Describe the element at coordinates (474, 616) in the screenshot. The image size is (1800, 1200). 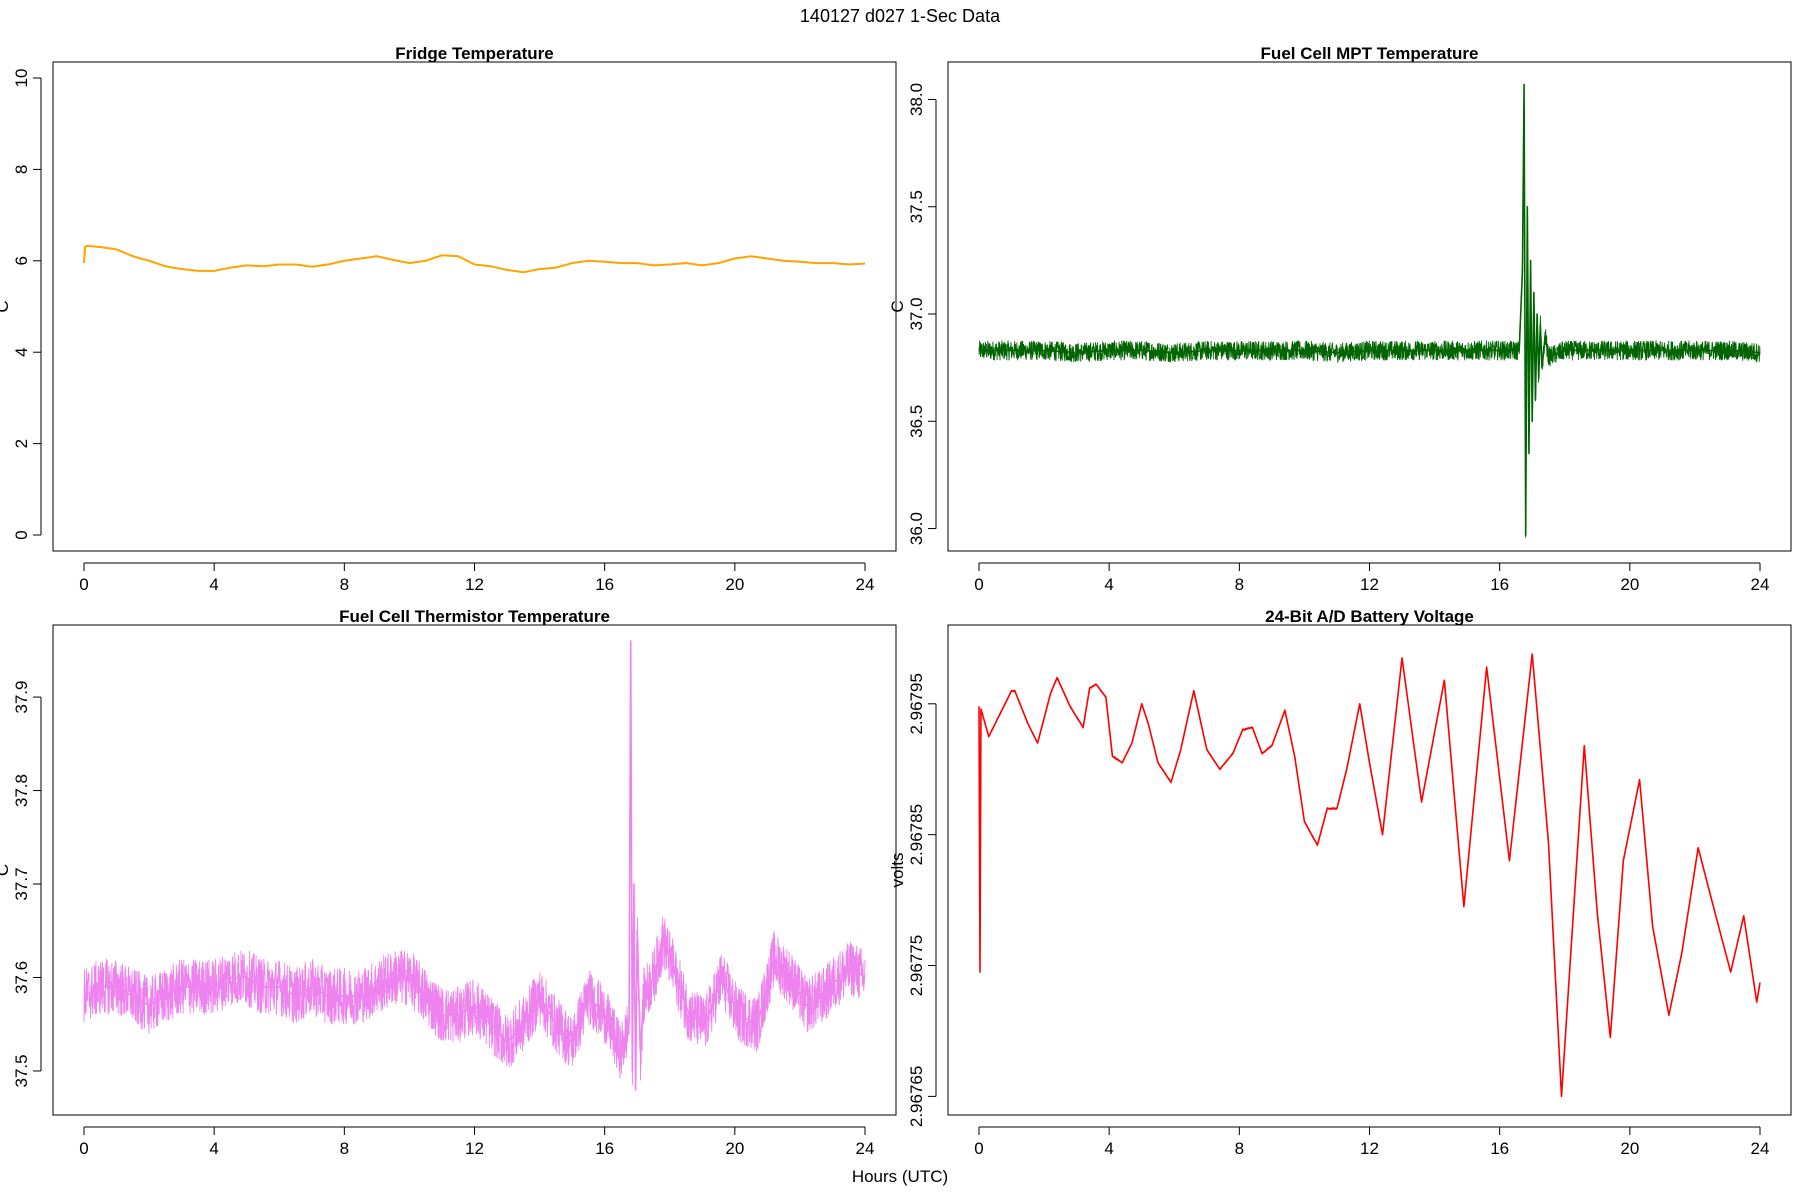
I see `panel-title: Fuel Cell Thermistor Temperature` at that location.